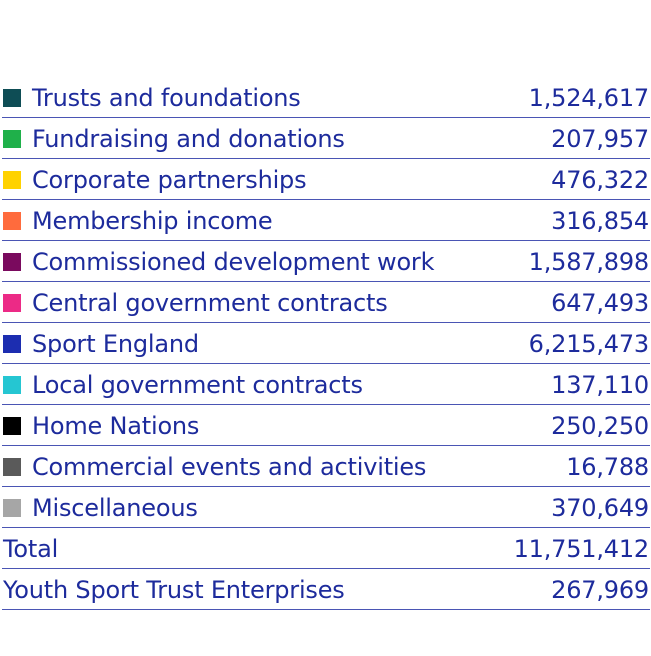  I want to click on table-row-source-11: Miscellaneous 370,649, so click(326, 507).